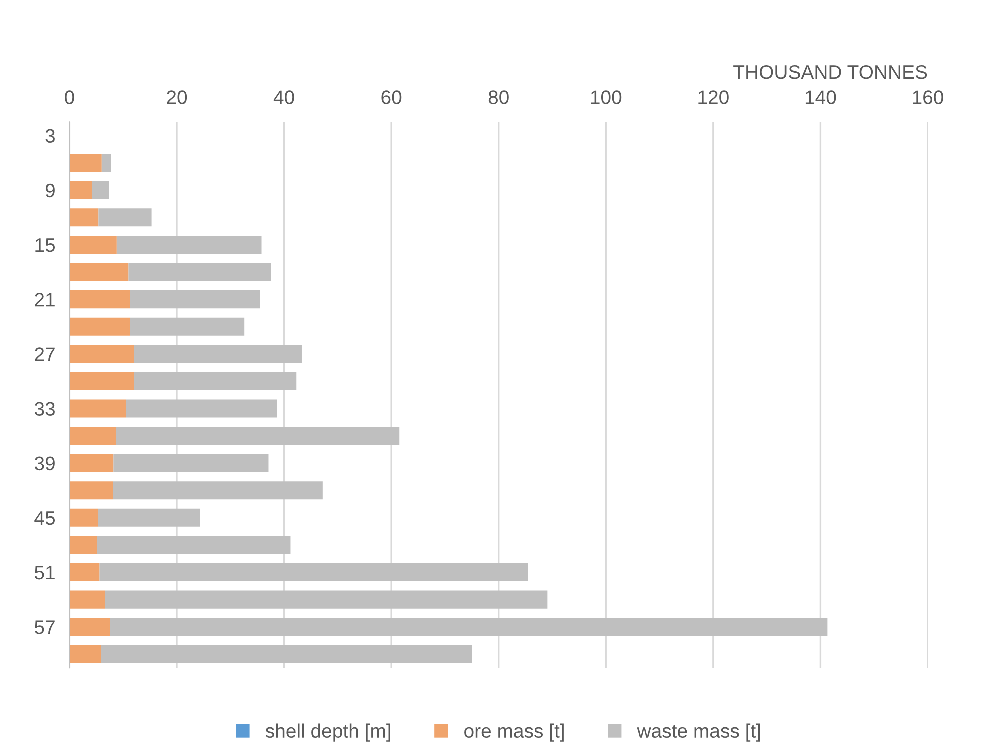 Image resolution: width=982 pixels, height=754 pixels. What do you see at coordinates (50, 136) in the screenshot?
I see `y-tick-label: 3` at bounding box center [50, 136].